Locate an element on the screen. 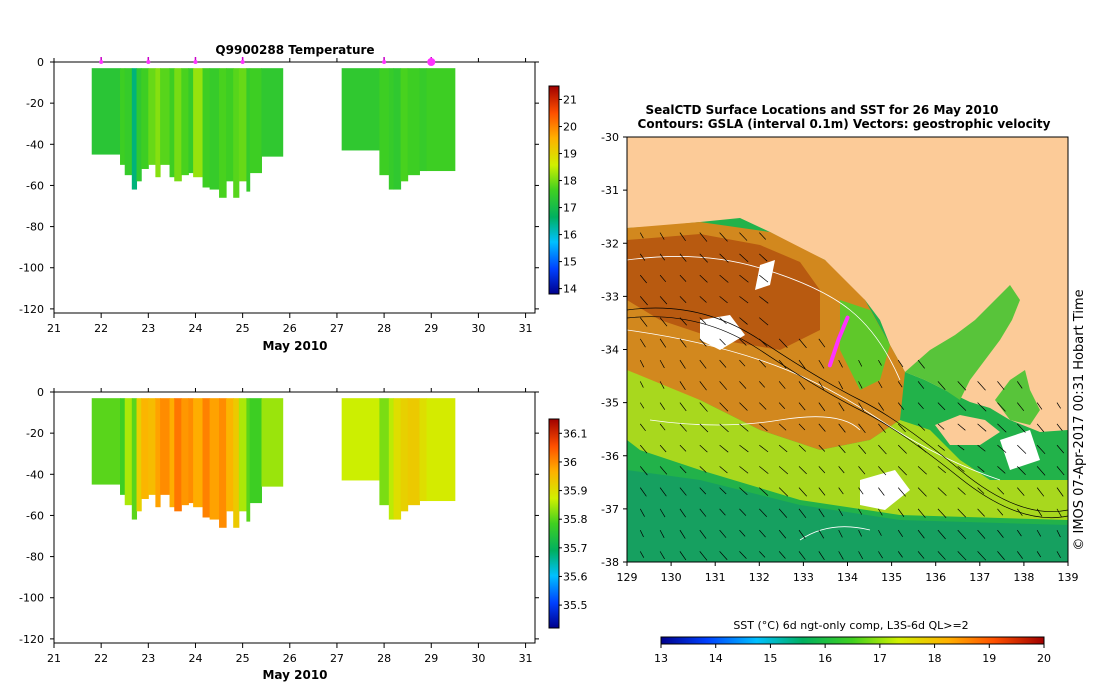  y-tick-label: -120 is located at coordinates (31, 309).